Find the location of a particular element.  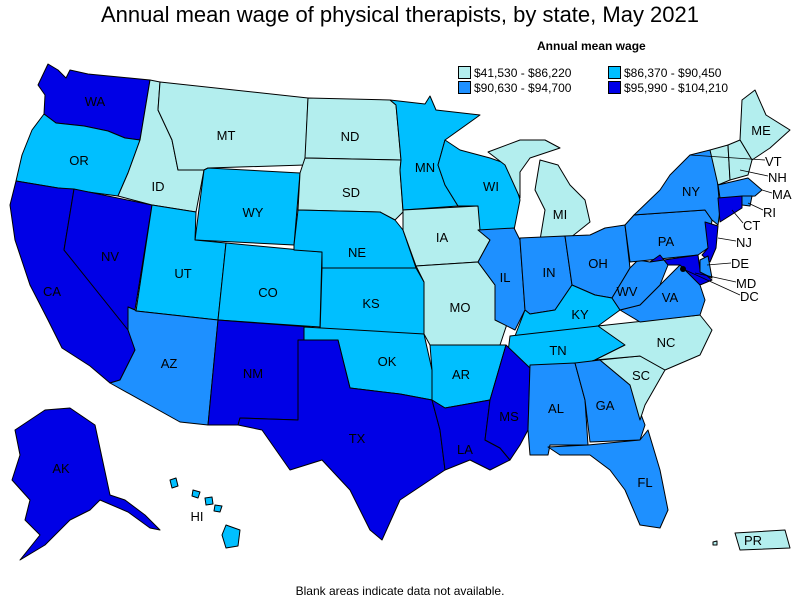

state-ma is located at coordinates (740, 188).